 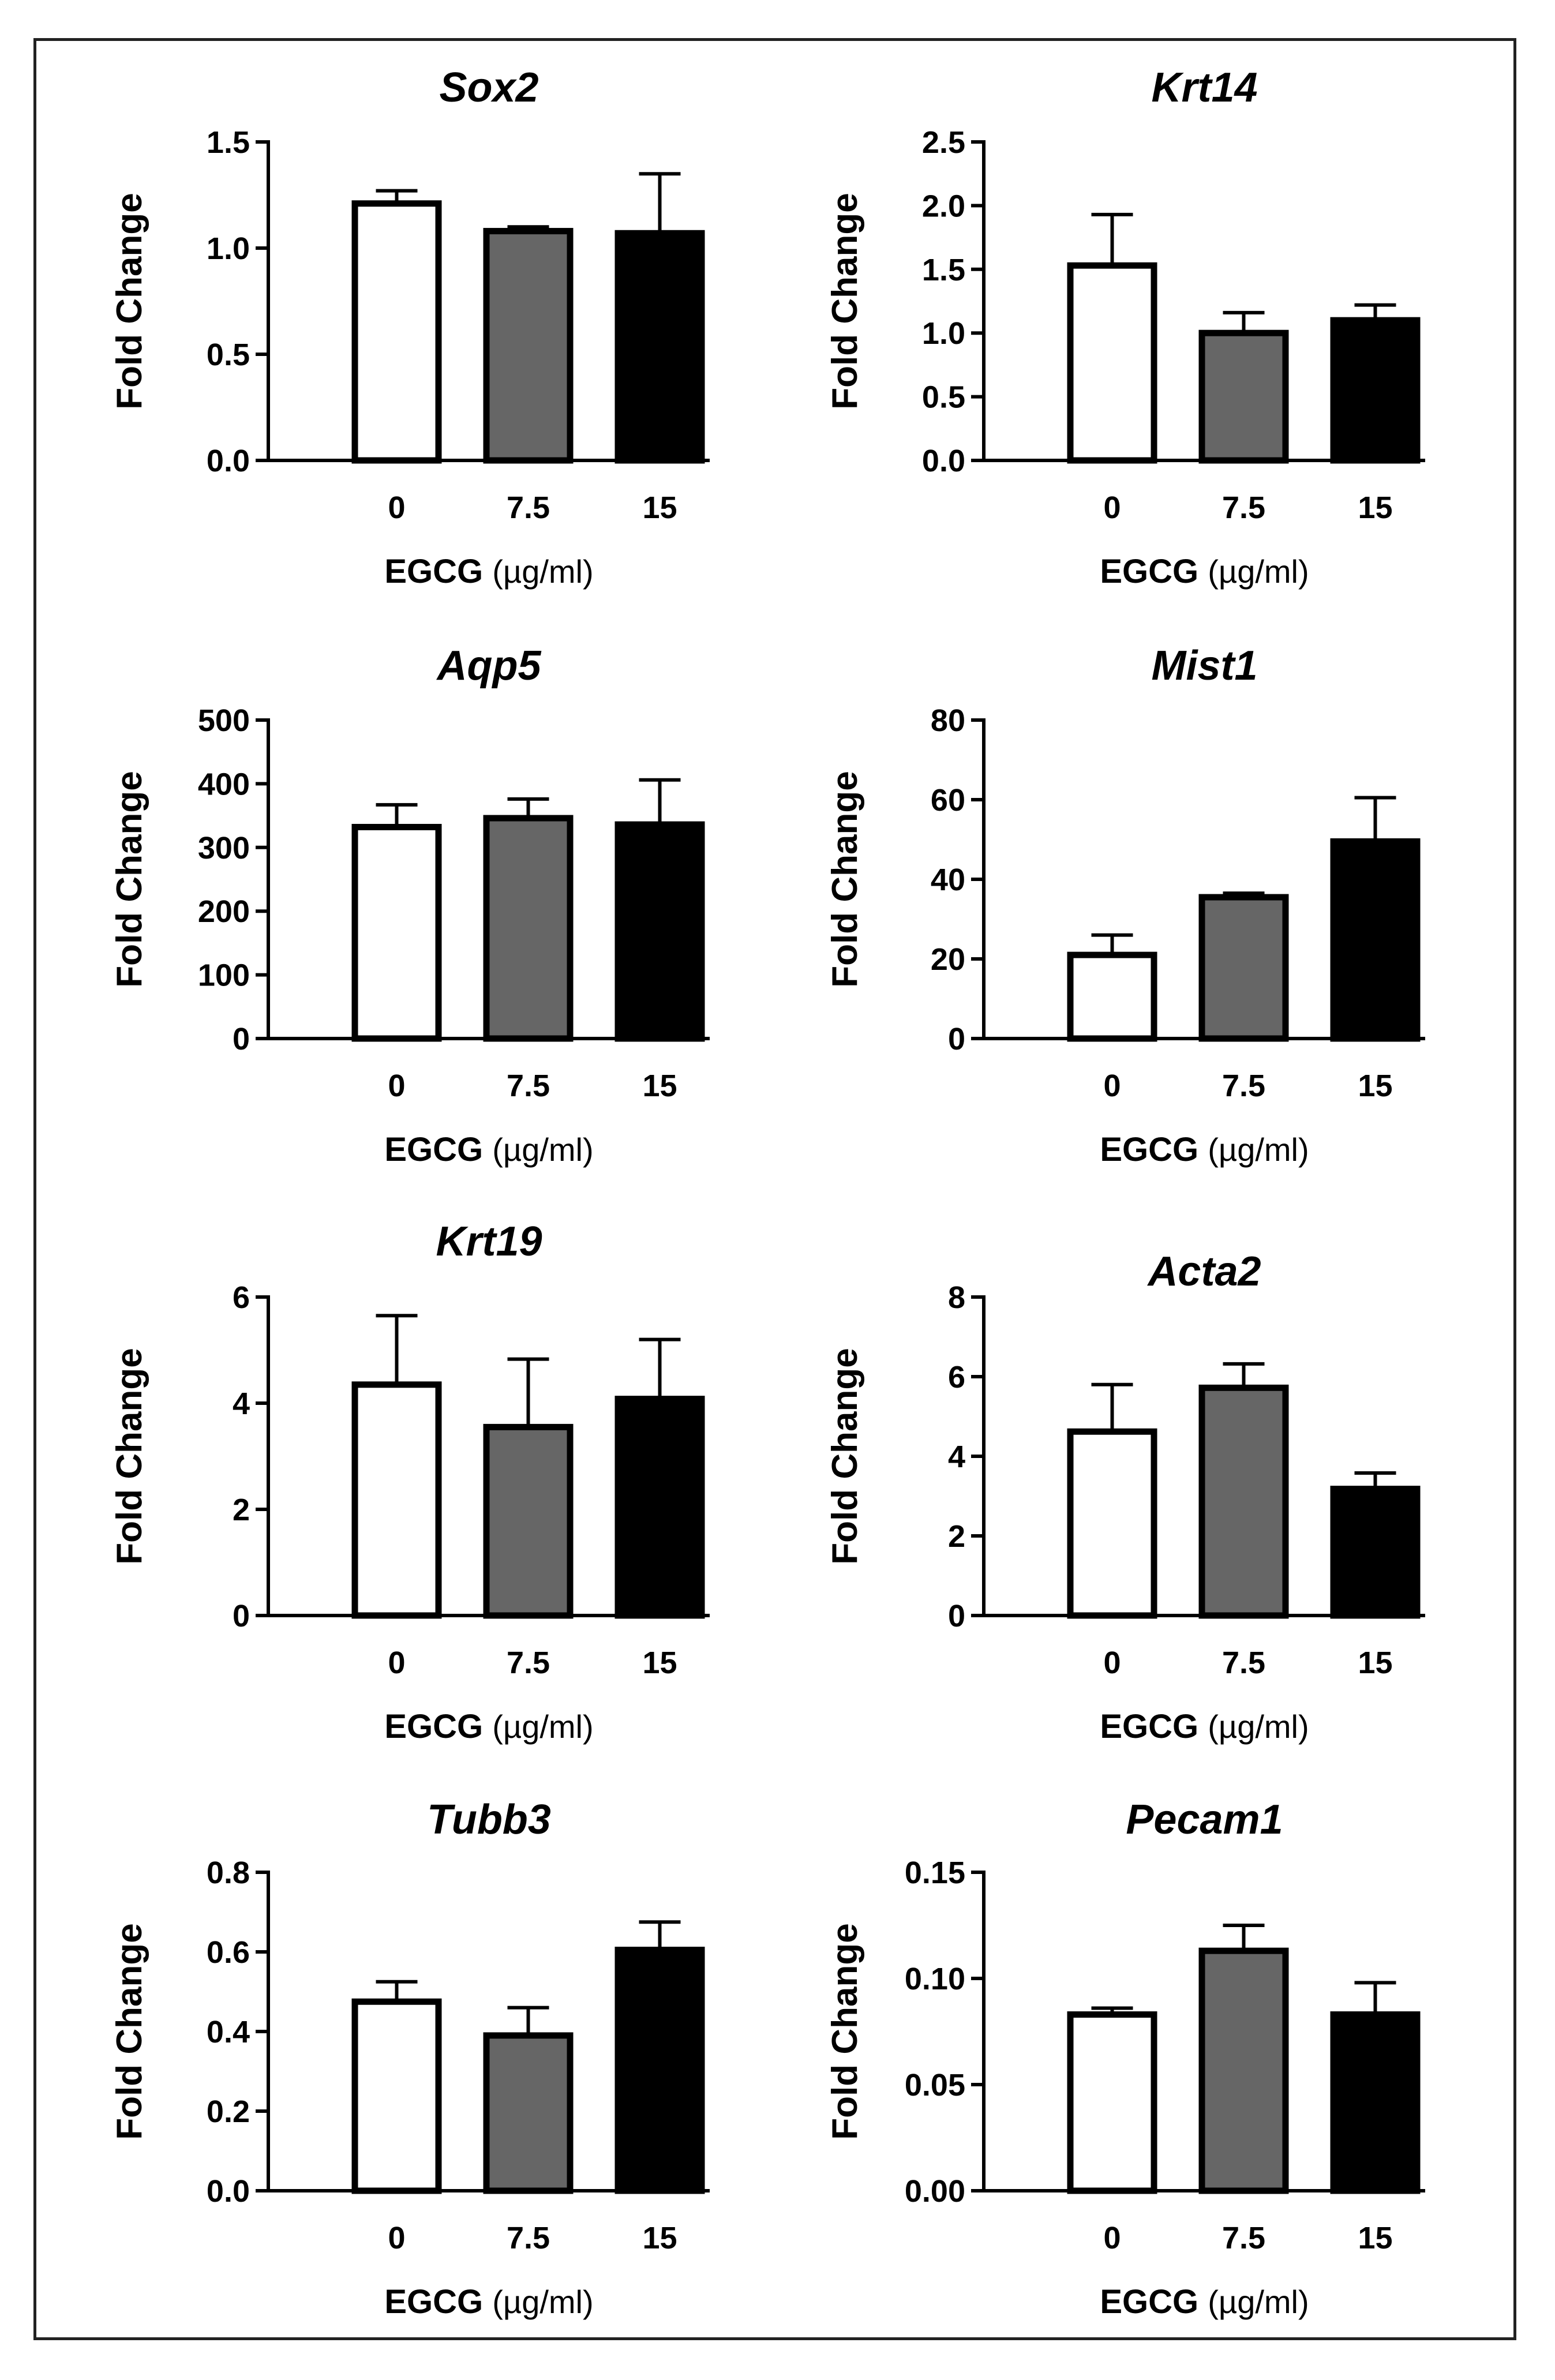 I want to click on chart-title: Krt14, so click(x=1204, y=88).